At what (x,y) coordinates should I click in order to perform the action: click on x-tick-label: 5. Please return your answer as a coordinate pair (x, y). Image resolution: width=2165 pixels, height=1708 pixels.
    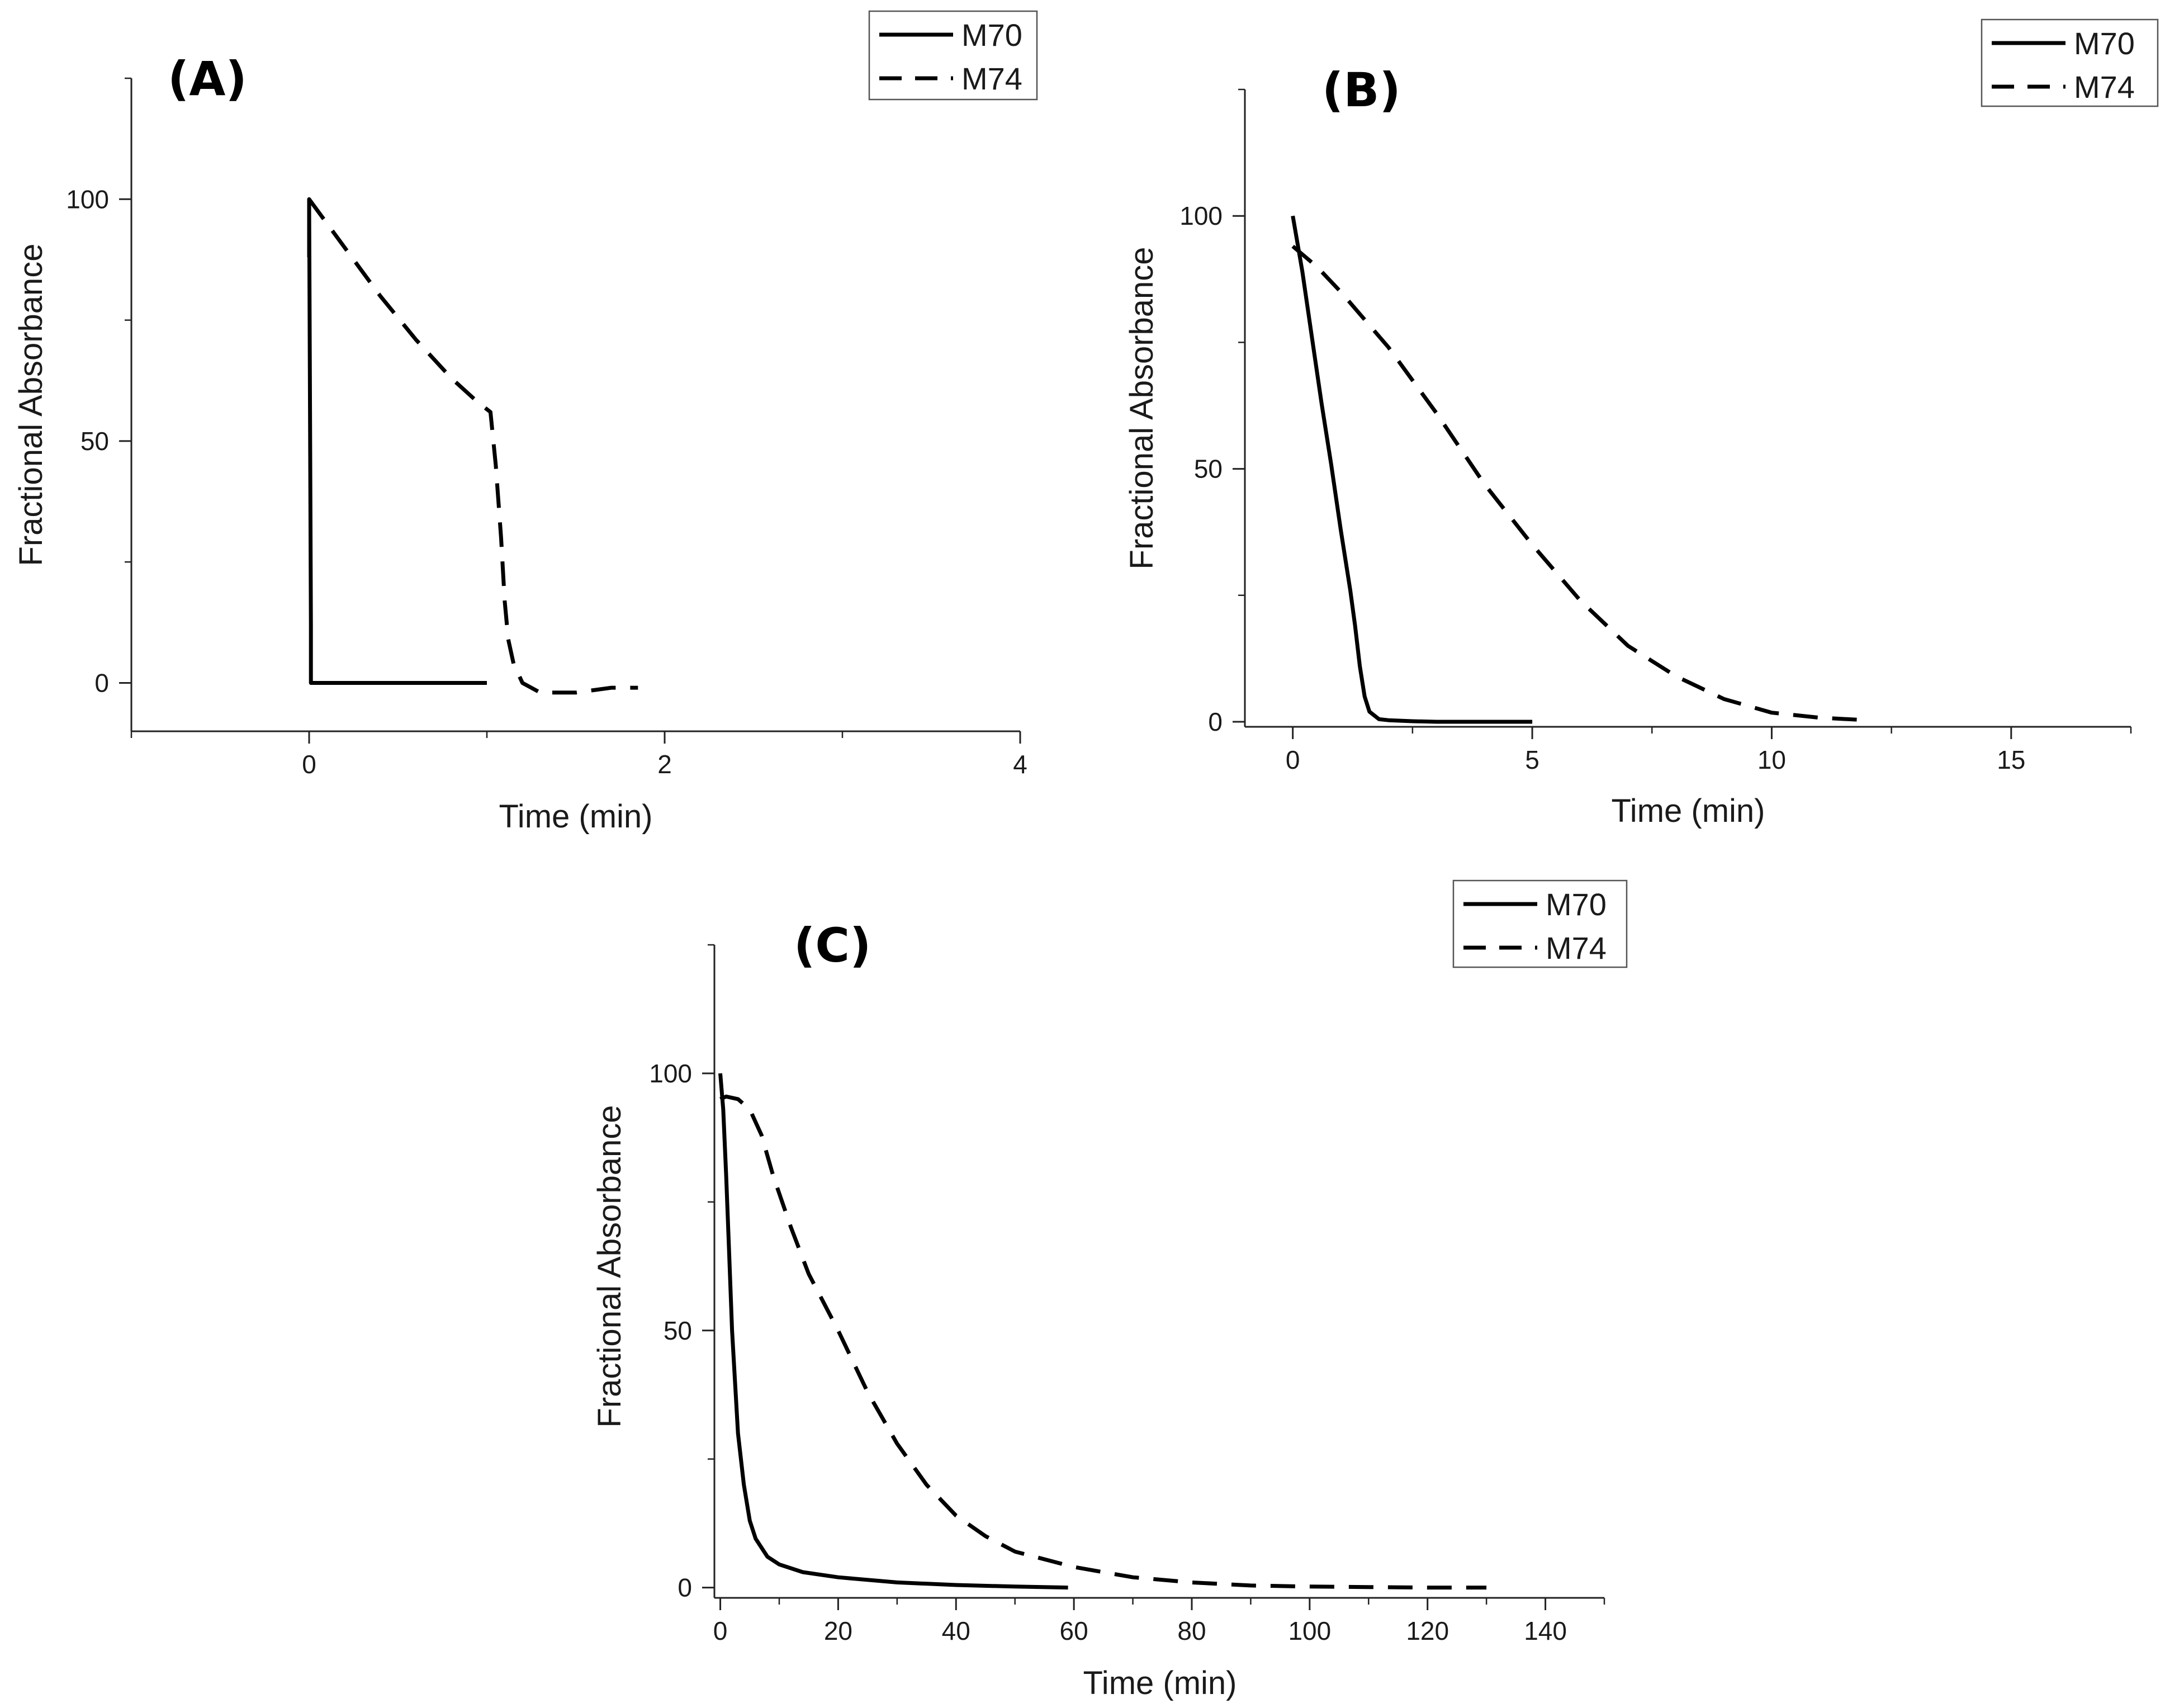
    Looking at the image, I should click on (1532, 759).